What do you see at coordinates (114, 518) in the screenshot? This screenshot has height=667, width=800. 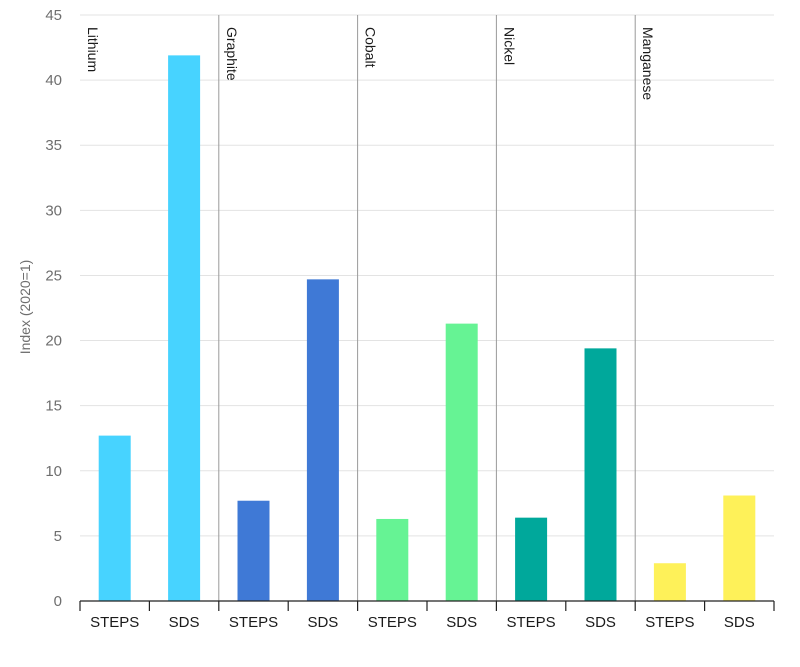 I see `bar-lithium-steps` at bounding box center [114, 518].